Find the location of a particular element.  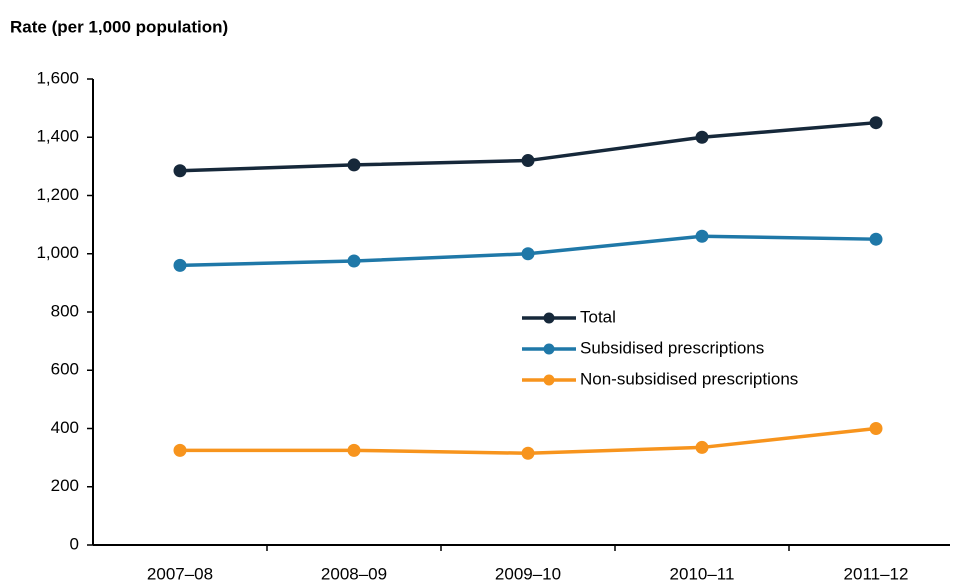

legend-label: Total is located at coordinates (598, 316).